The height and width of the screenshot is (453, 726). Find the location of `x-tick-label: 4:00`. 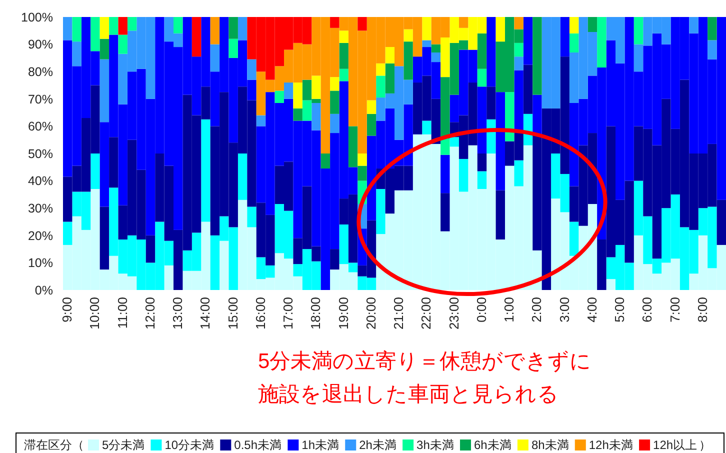

x-tick-label: 4:00 is located at coordinates (592, 309).